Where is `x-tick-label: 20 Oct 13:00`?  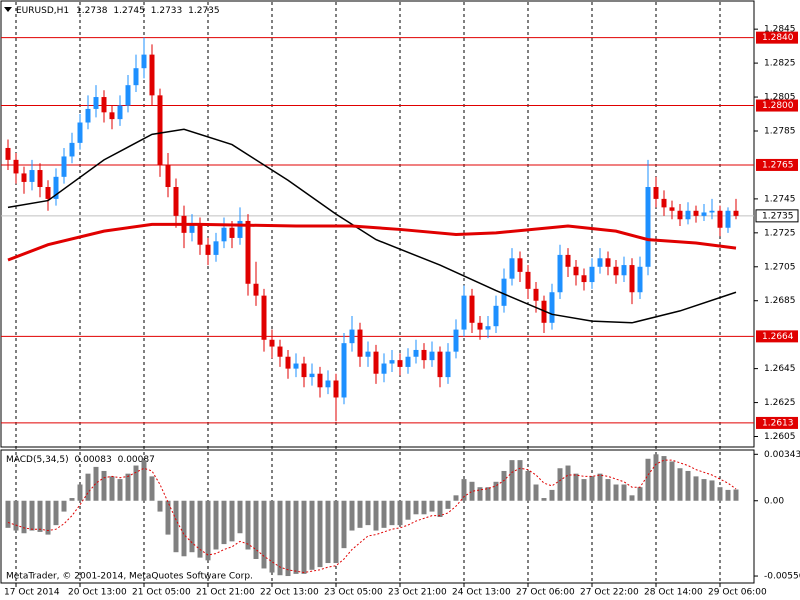 x-tick-label: 20 Oct 13:00 is located at coordinates (97, 593).